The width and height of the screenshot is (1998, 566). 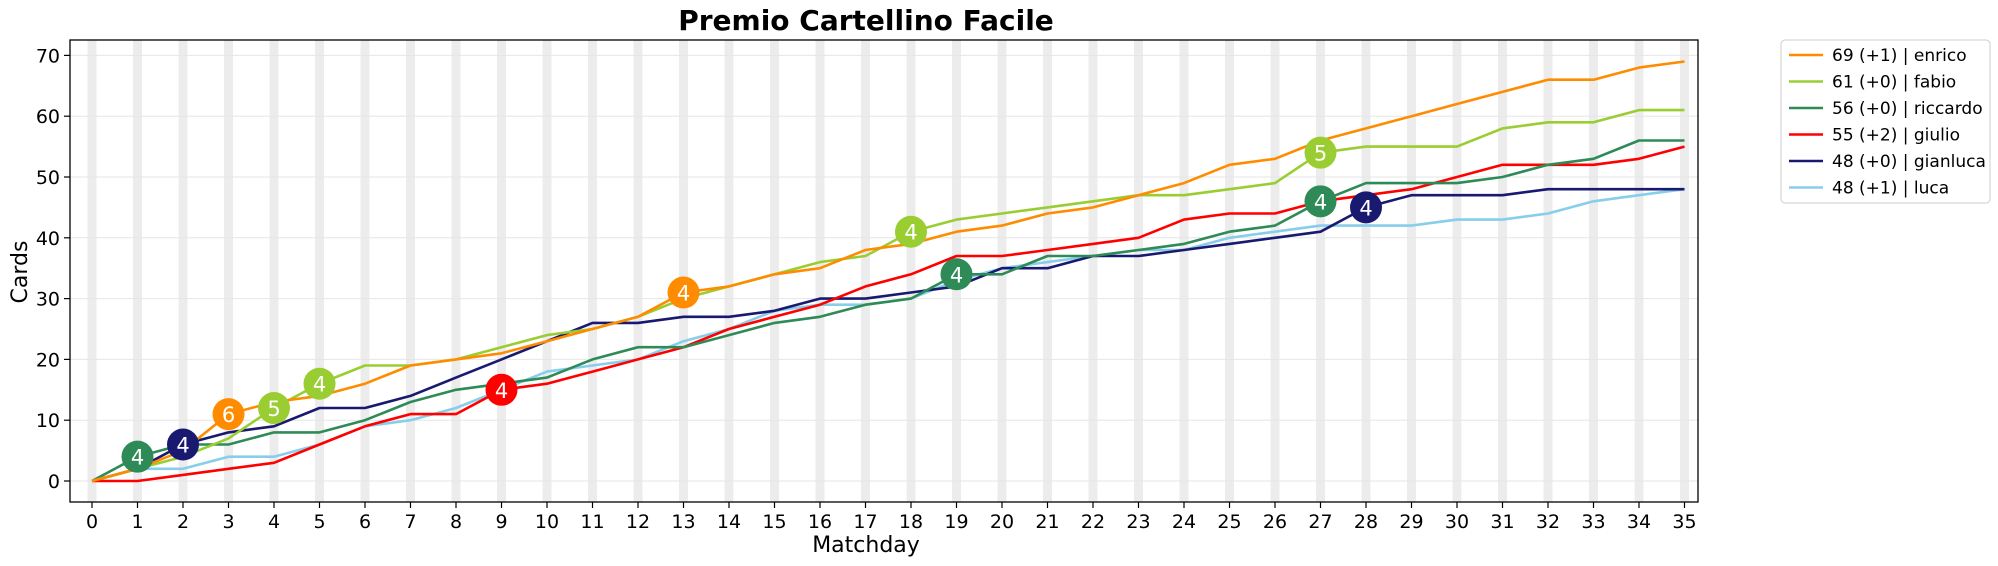 I want to click on legend-item-riccardo: 56 (+0) | riccardo, so click(x=1886, y=109).